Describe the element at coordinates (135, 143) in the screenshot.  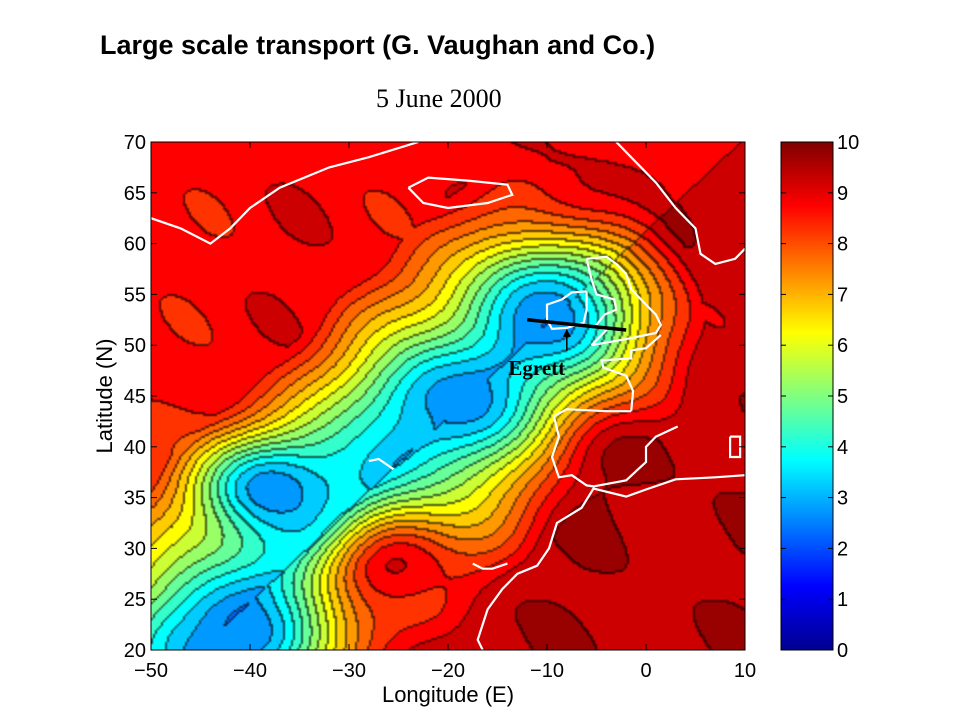
I see `y-tick-label: 70` at that location.